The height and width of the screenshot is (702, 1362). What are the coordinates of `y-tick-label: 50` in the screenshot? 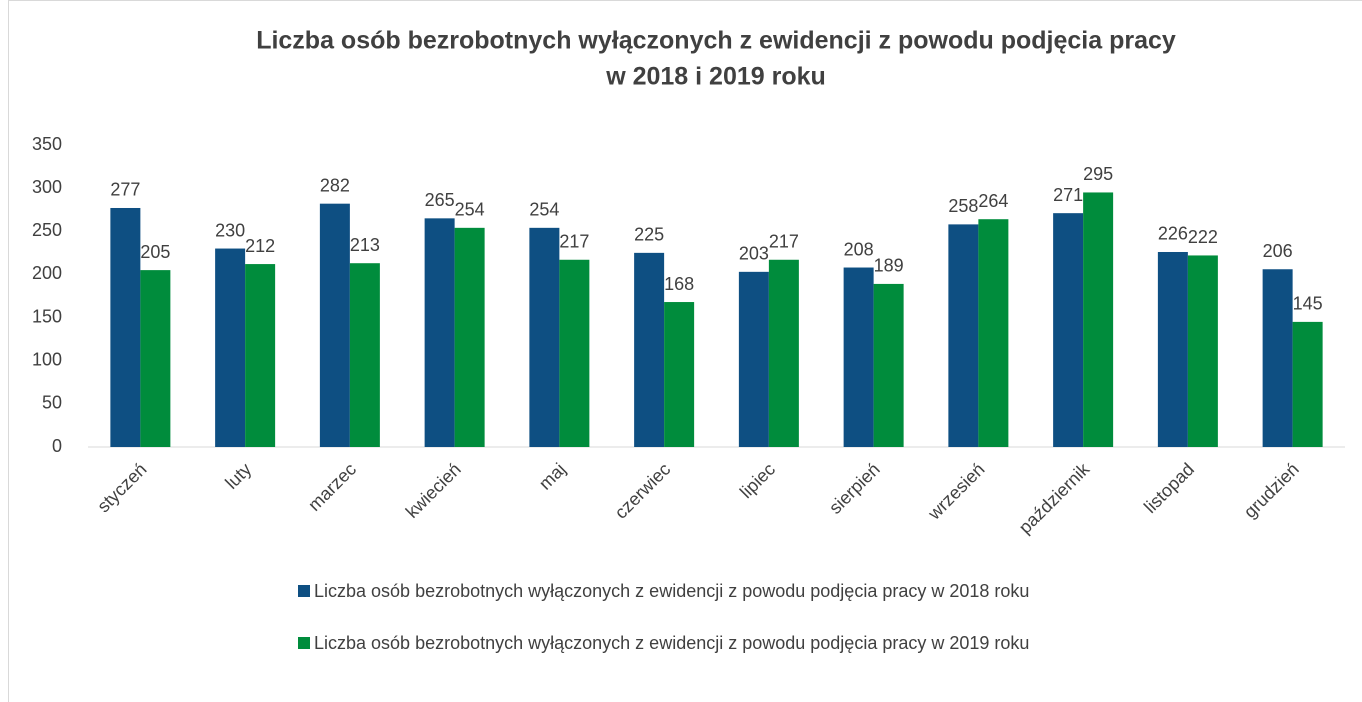 It's located at (52, 403).